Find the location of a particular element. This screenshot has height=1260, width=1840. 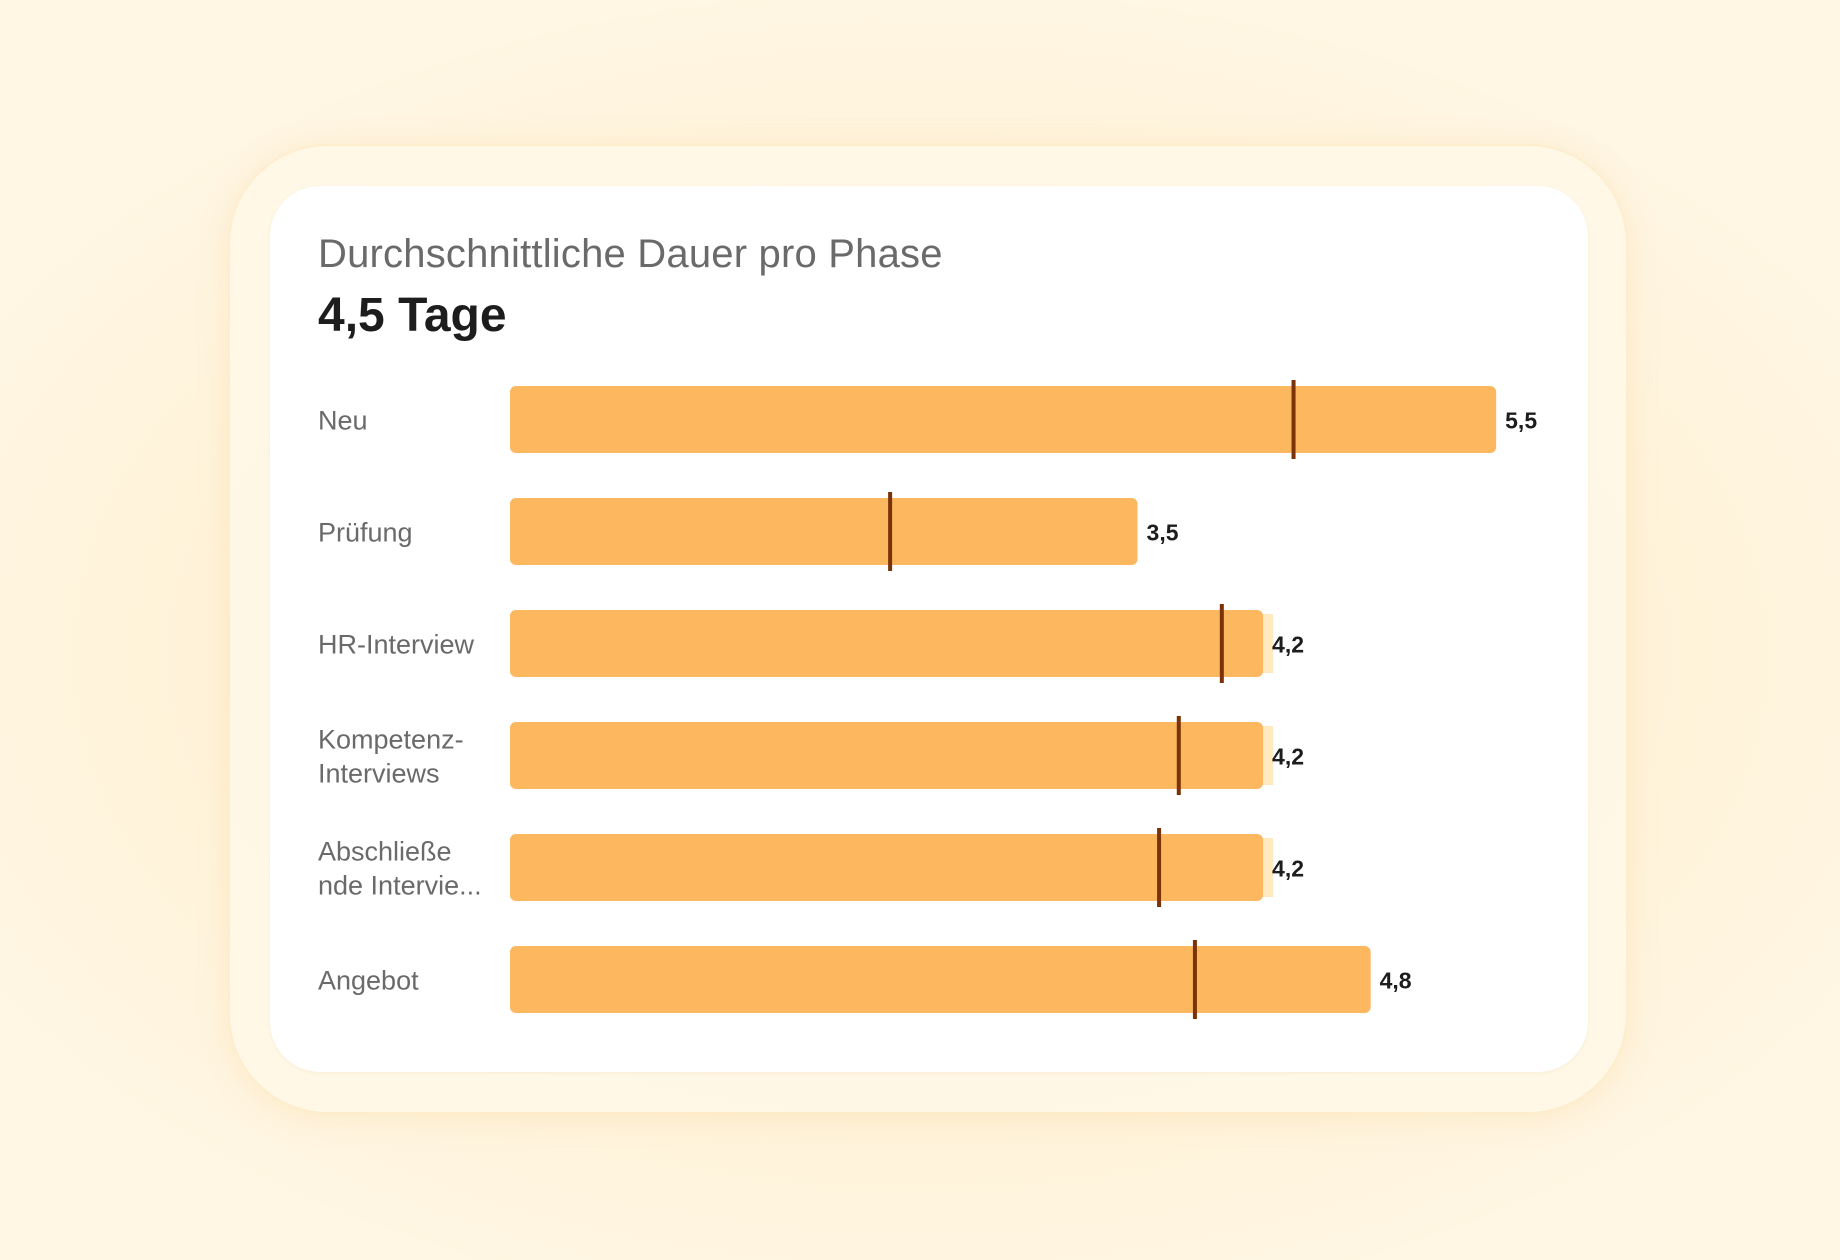

category-label-line: Prüfung is located at coordinates (365, 533).